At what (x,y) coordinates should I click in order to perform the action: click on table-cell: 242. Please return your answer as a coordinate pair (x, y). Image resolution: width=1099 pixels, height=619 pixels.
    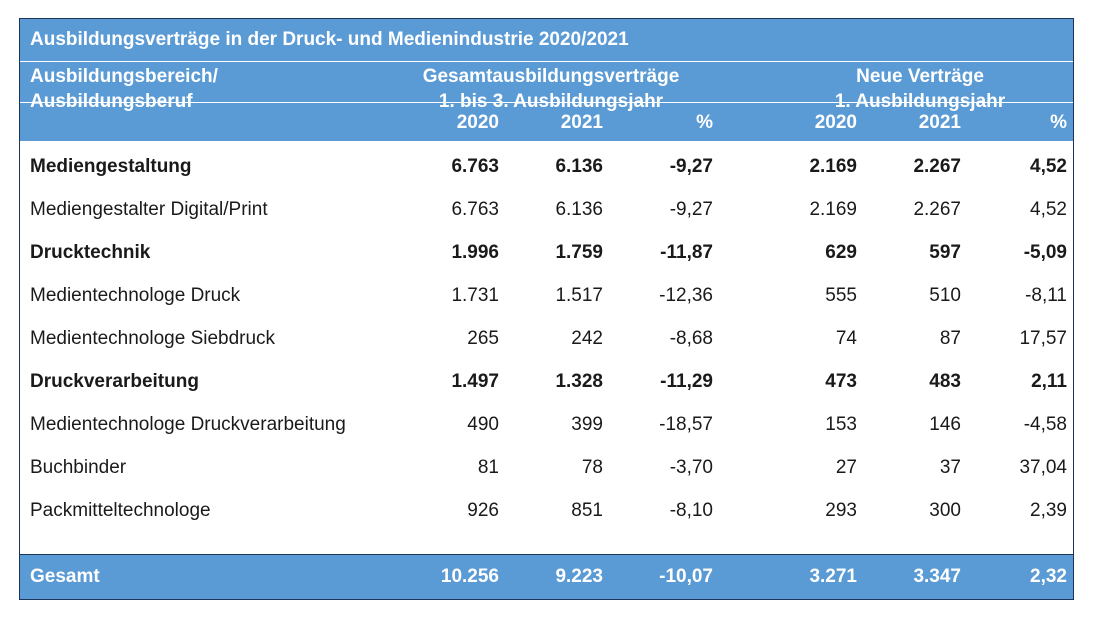
    Looking at the image, I should click on (587, 338).